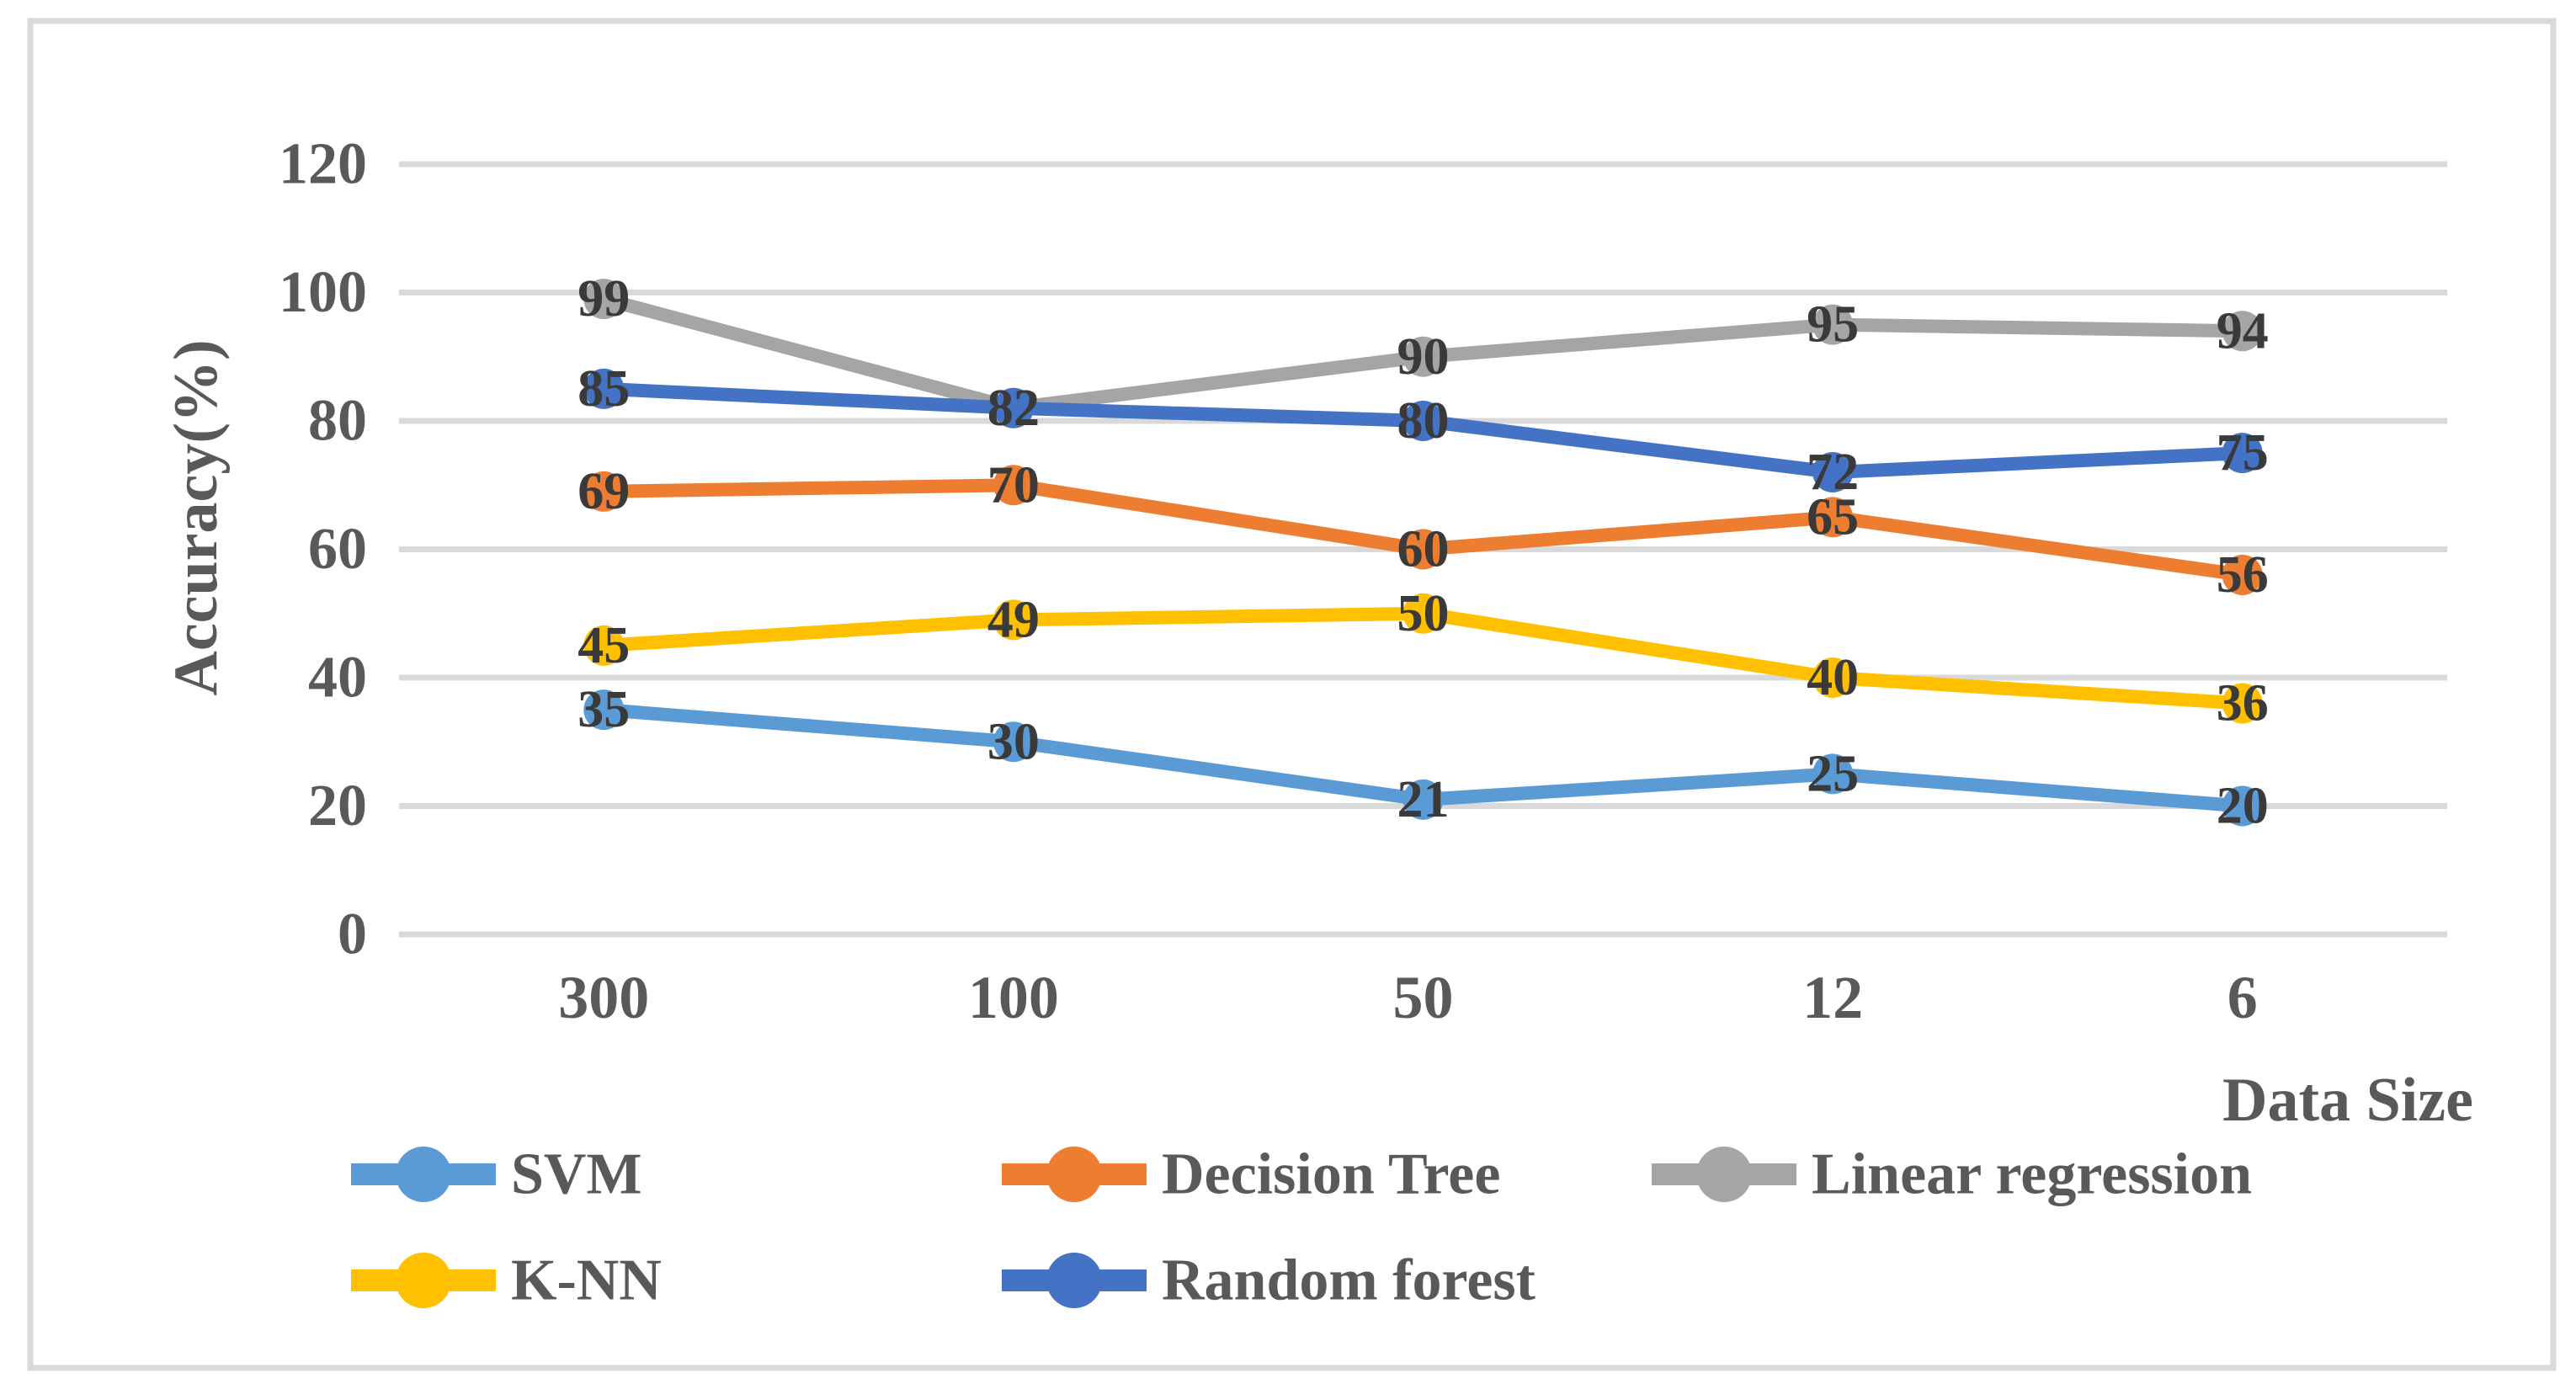 The image size is (2576, 1389). What do you see at coordinates (1349, 1280) in the screenshot?
I see `legend-label: Random forest` at bounding box center [1349, 1280].